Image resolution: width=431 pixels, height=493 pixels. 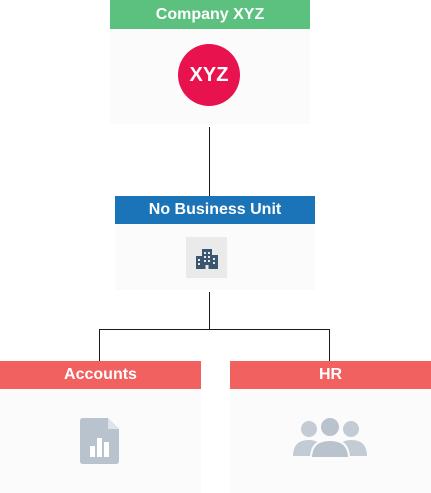 What do you see at coordinates (330, 437) in the screenshot?
I see `people-group-icon` at bounding box center [330, 437].